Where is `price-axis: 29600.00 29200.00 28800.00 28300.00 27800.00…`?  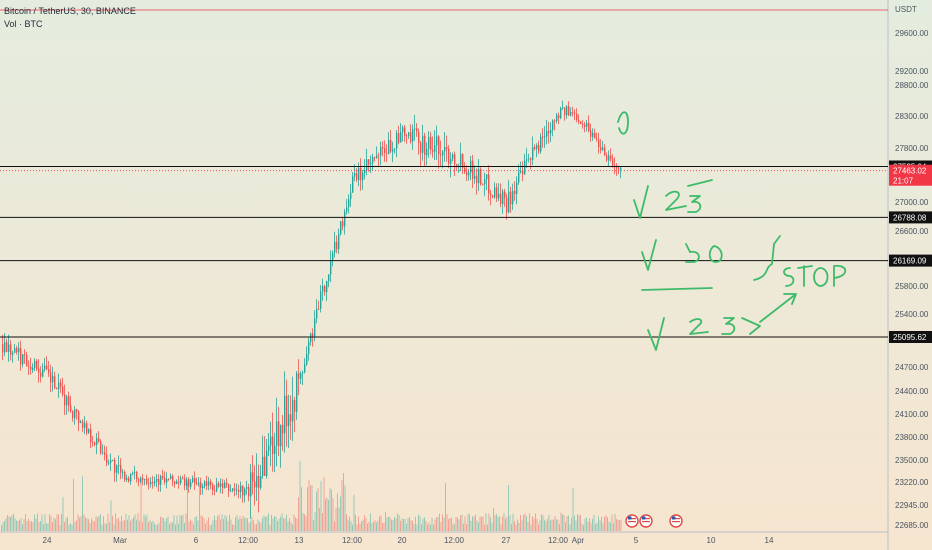 price-axis: 29600.00 29200.00 28800.00 28300.00 27800.00… is located at coordinates (912, 279).